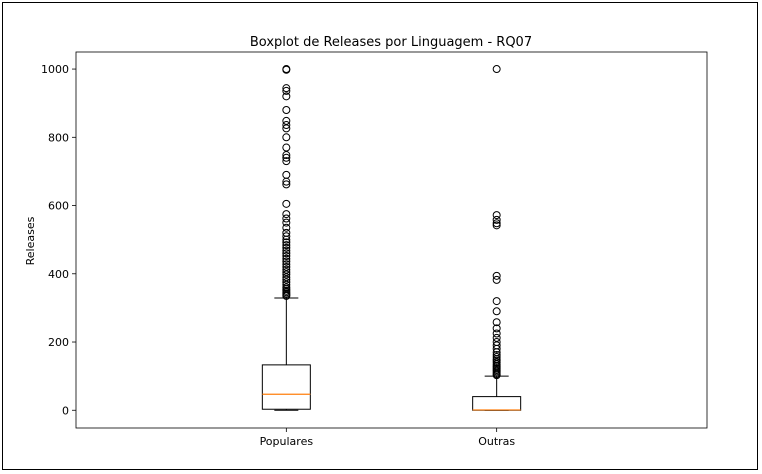  I want to click on y-tick-label: 600, so click(58, 206).